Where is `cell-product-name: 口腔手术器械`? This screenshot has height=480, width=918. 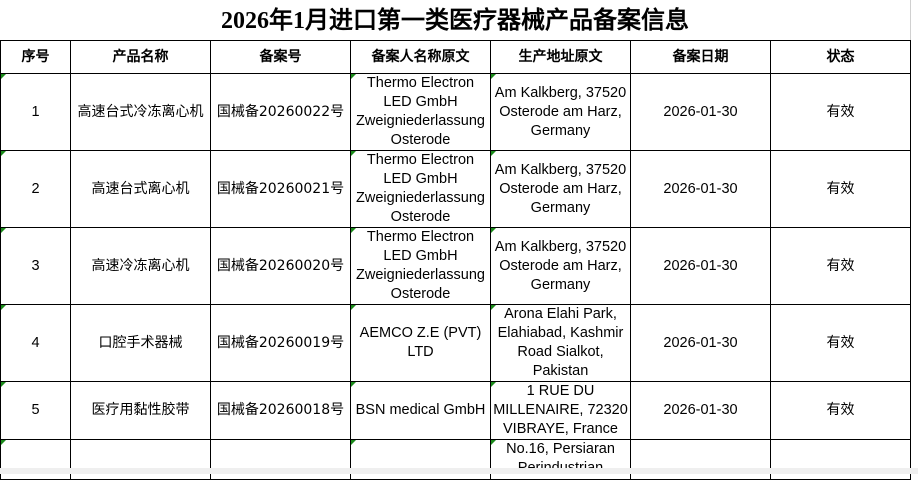 cell-product-name: 口腔手术器械 is located at coordinates (140, 343).